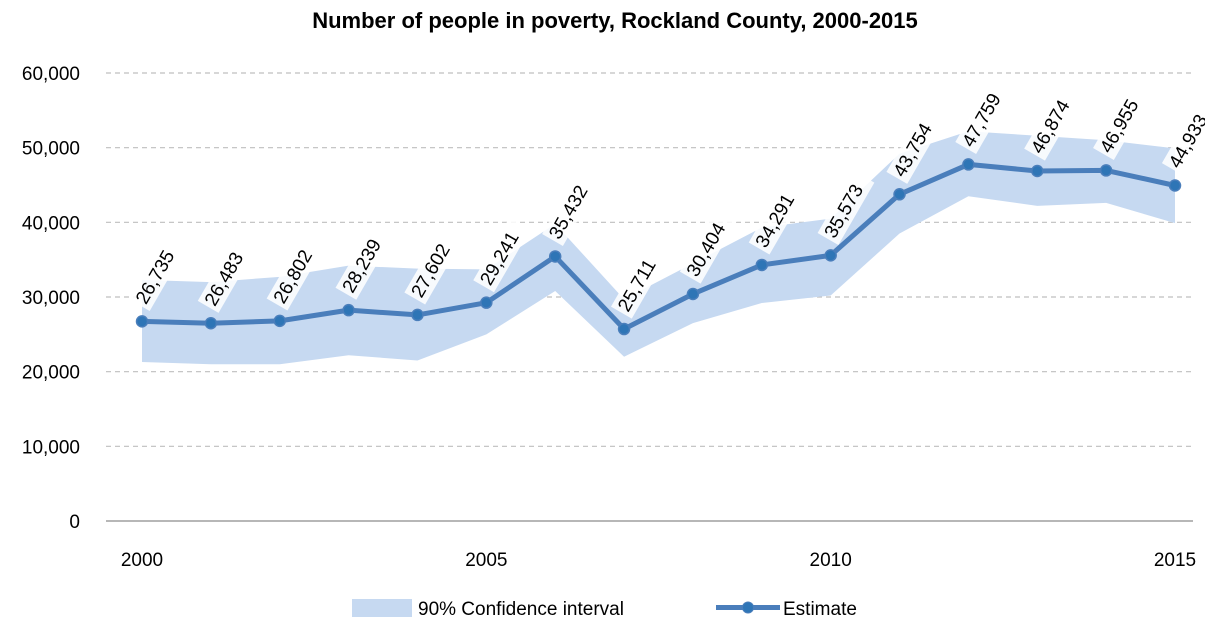  I want to click on x-tick-label: 2010, so click(831, 560).